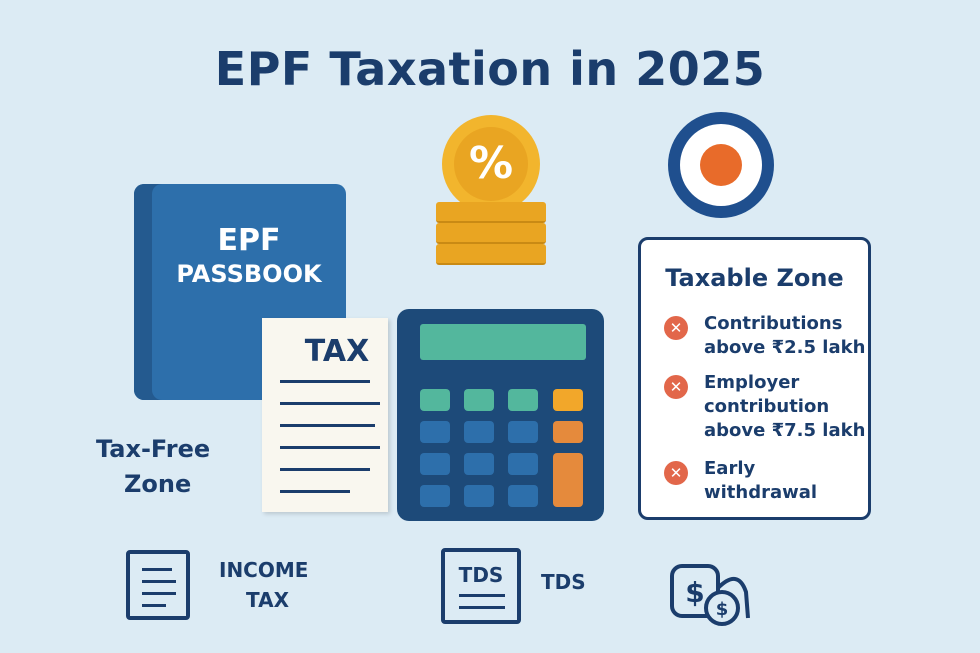 This screenshot has width=980, height=653. I want to click on income-tax-label: TAX, so click(267, 600).